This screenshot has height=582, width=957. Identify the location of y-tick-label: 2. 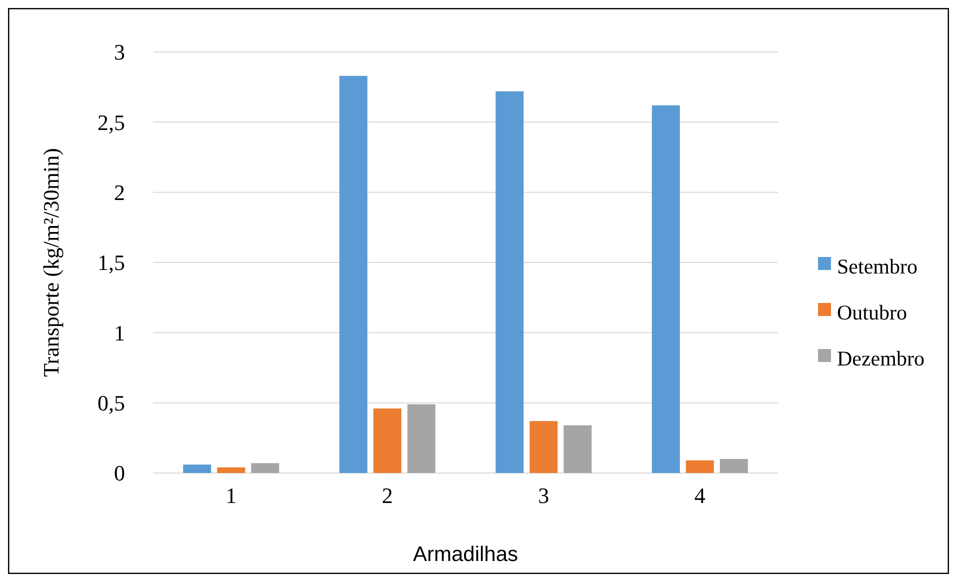
(119, 193).